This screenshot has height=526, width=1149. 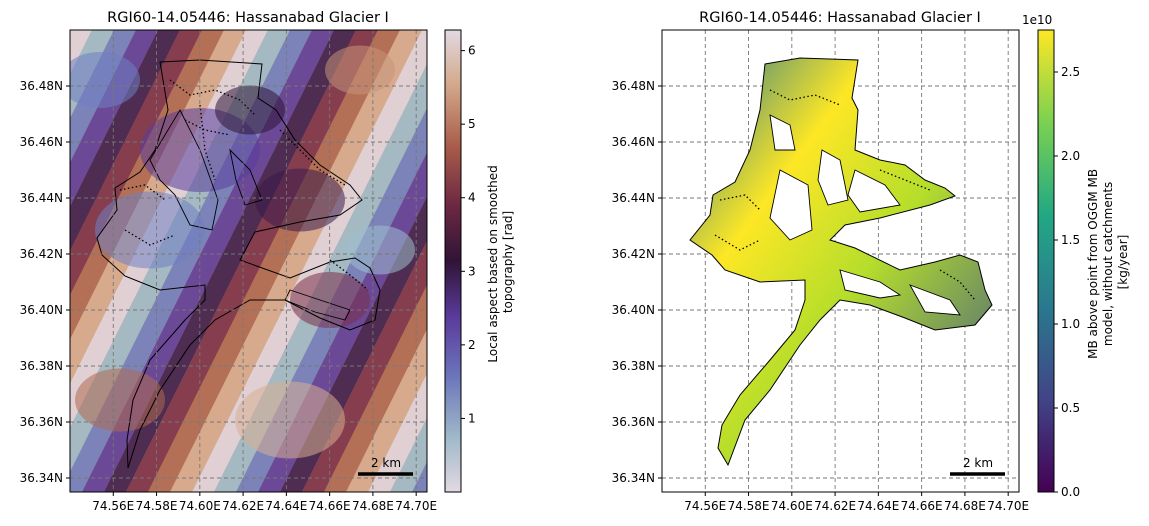 I want to click on debris-marks, so click(x=244, y=185).